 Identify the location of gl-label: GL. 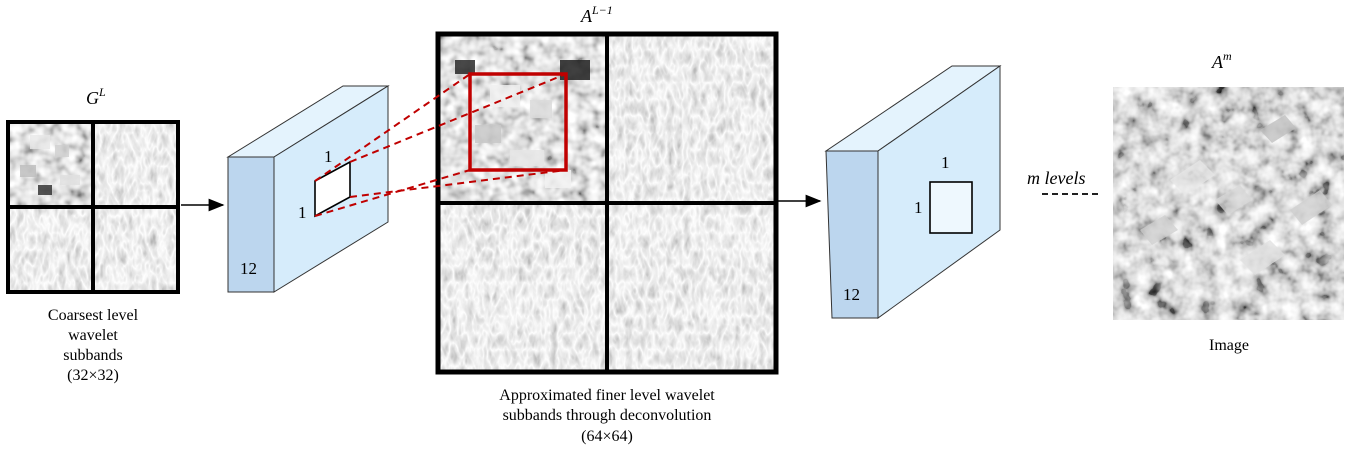
(96, 96).